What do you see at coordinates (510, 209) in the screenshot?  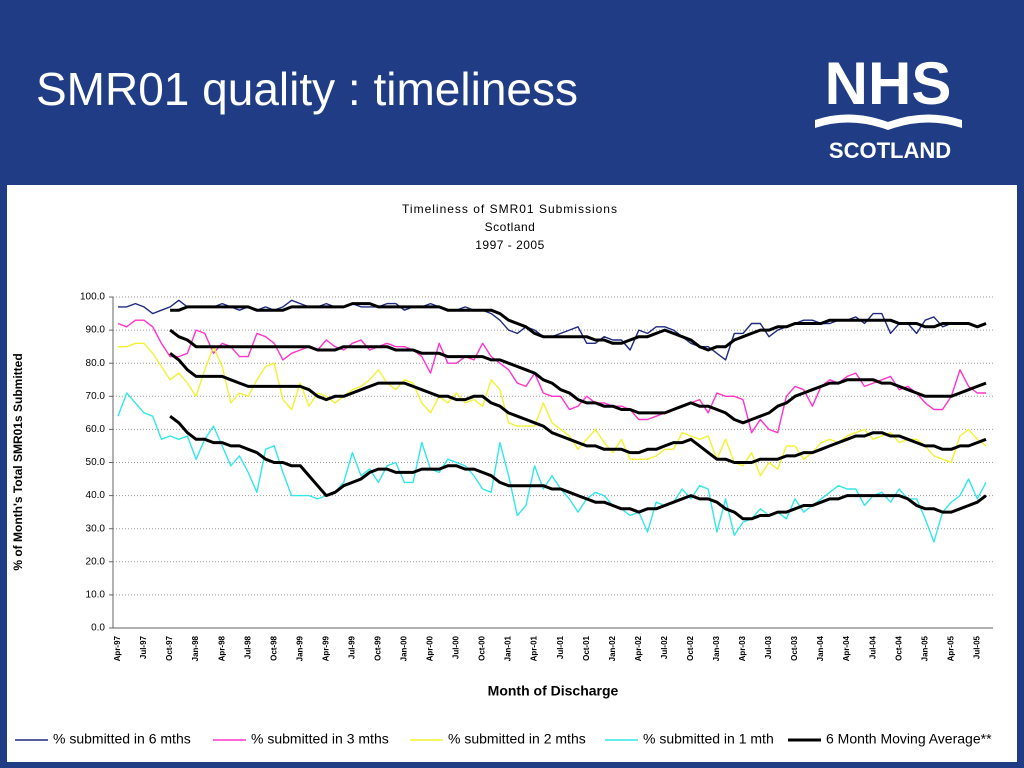 I see `chart-title: Timeliness of SMR01 Submissions` at bounding box center [510, 209].